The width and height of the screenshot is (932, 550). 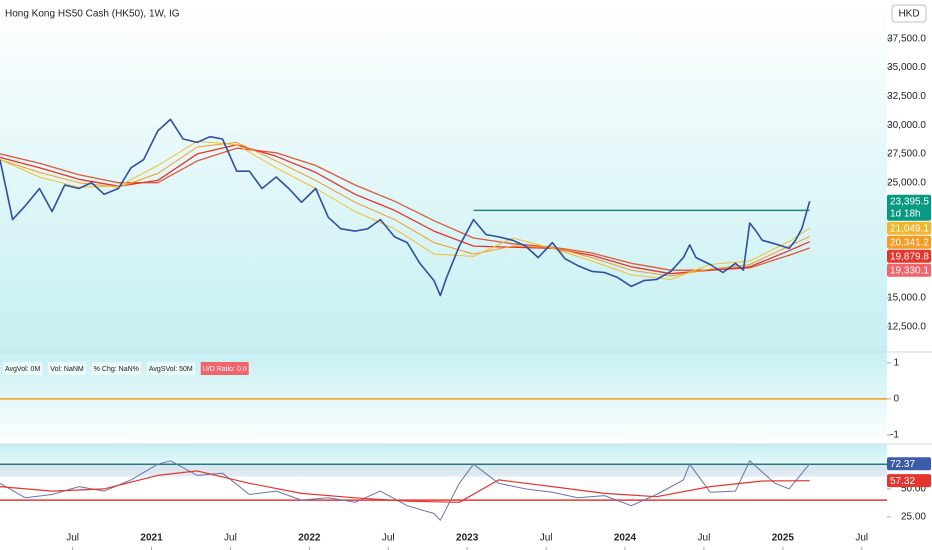 I want to click on price-label: 19,330.1, so click(x=909, y=270).